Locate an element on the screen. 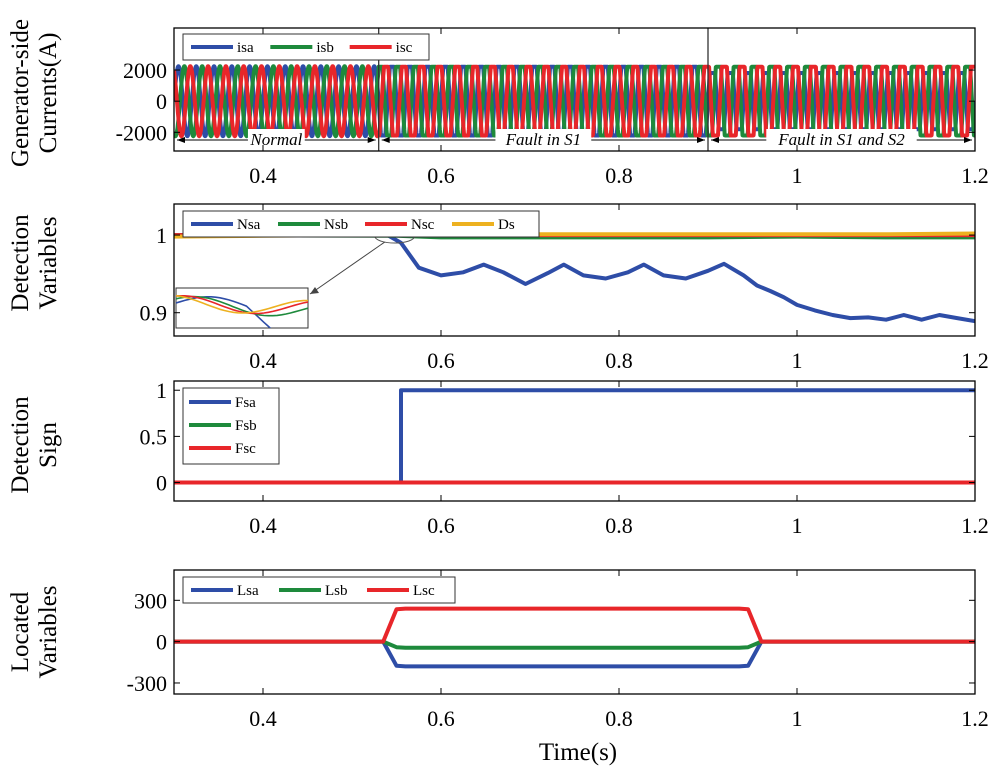  legend: Lsa Lsb Lsc is located at coordinates (319, 590).